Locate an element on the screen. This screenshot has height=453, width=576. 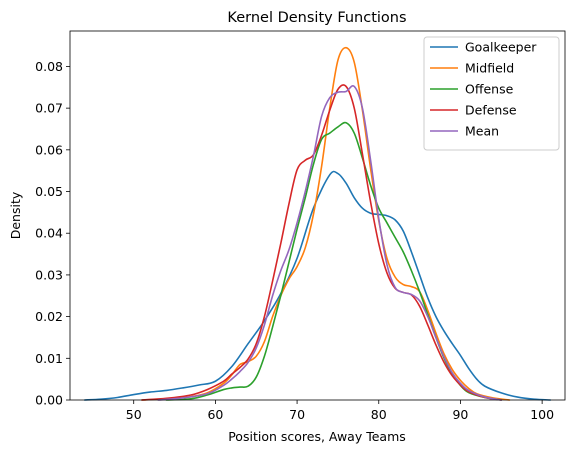
y-tick-label: 0.00 is located at coordinates (49, 400).